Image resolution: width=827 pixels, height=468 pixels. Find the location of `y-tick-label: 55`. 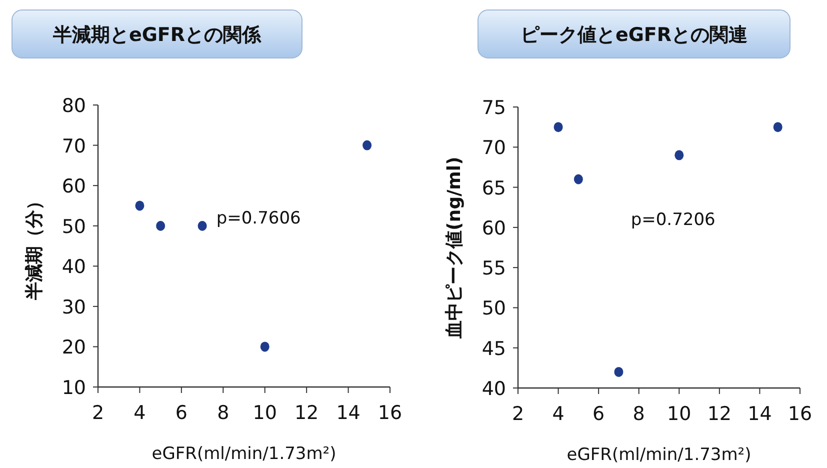

y-tick-label: 55 is located at coordinates (494, 269).